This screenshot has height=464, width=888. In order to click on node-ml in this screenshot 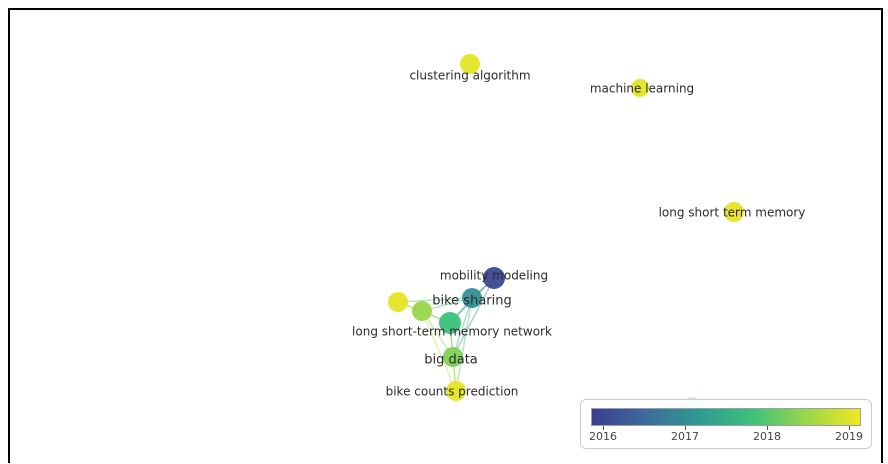, I will do `click(640, 88)`.